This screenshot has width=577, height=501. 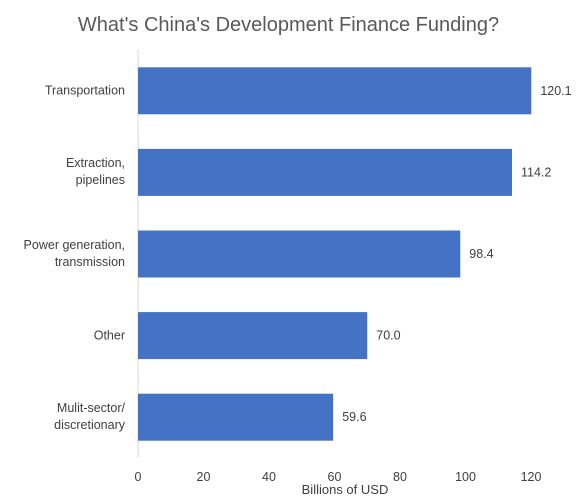 I want to click on x-tick-label: 20, so click(x=204, y=477).